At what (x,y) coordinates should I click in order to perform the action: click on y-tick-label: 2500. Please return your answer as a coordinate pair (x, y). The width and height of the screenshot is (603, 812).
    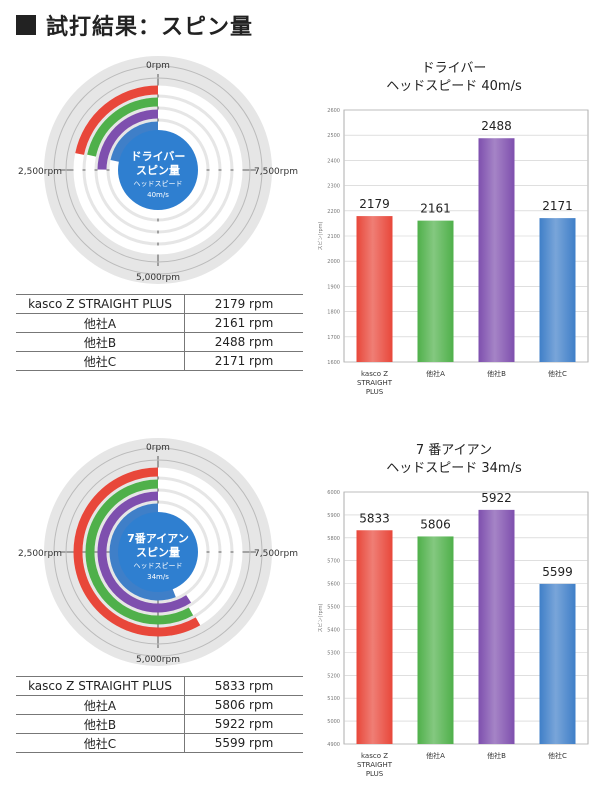
    Looking at the image, I should click on (333, 136).